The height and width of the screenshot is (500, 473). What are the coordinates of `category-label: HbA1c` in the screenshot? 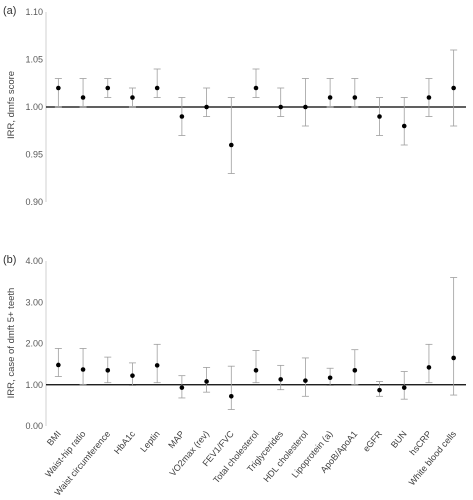 It's located at (124, 442).